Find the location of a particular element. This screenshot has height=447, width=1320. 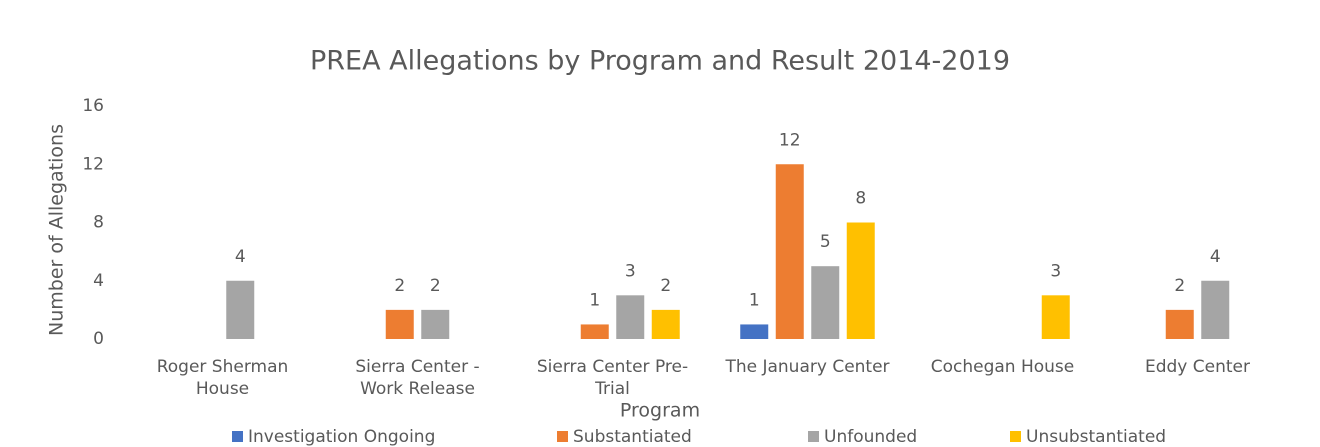

y-tick-label: 0 is located at coordinates (98, 339).